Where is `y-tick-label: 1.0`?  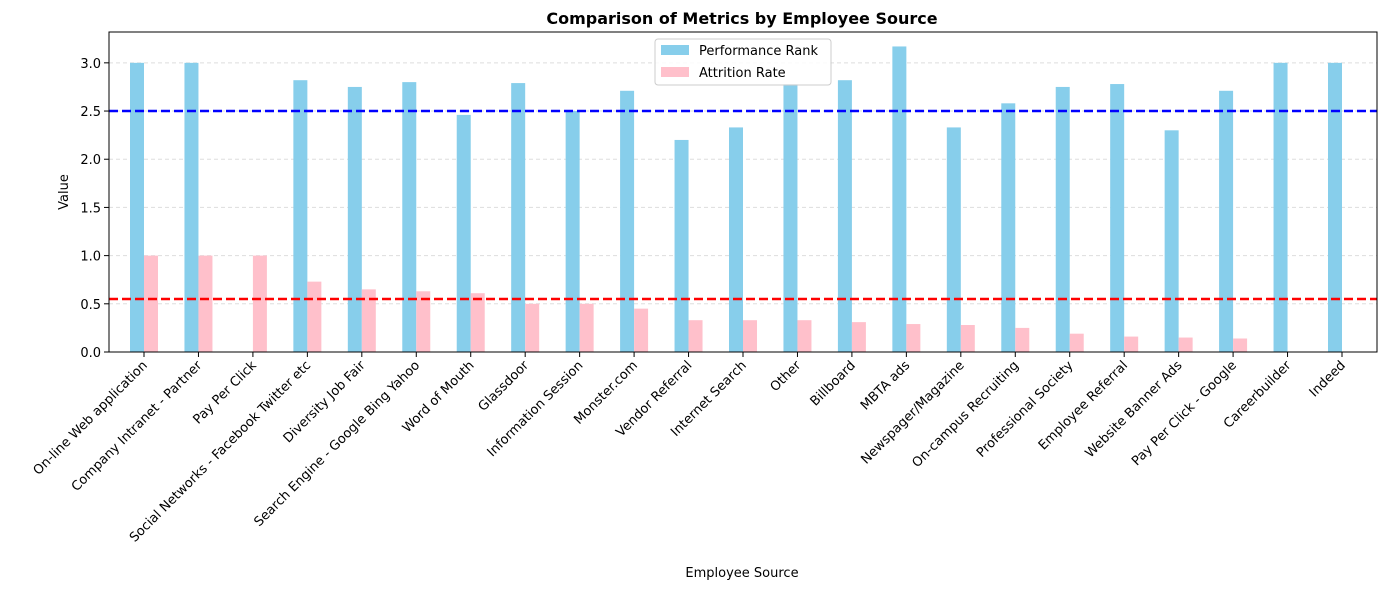
y-tick-label: 1.0 is located at coordinates (90, 257).